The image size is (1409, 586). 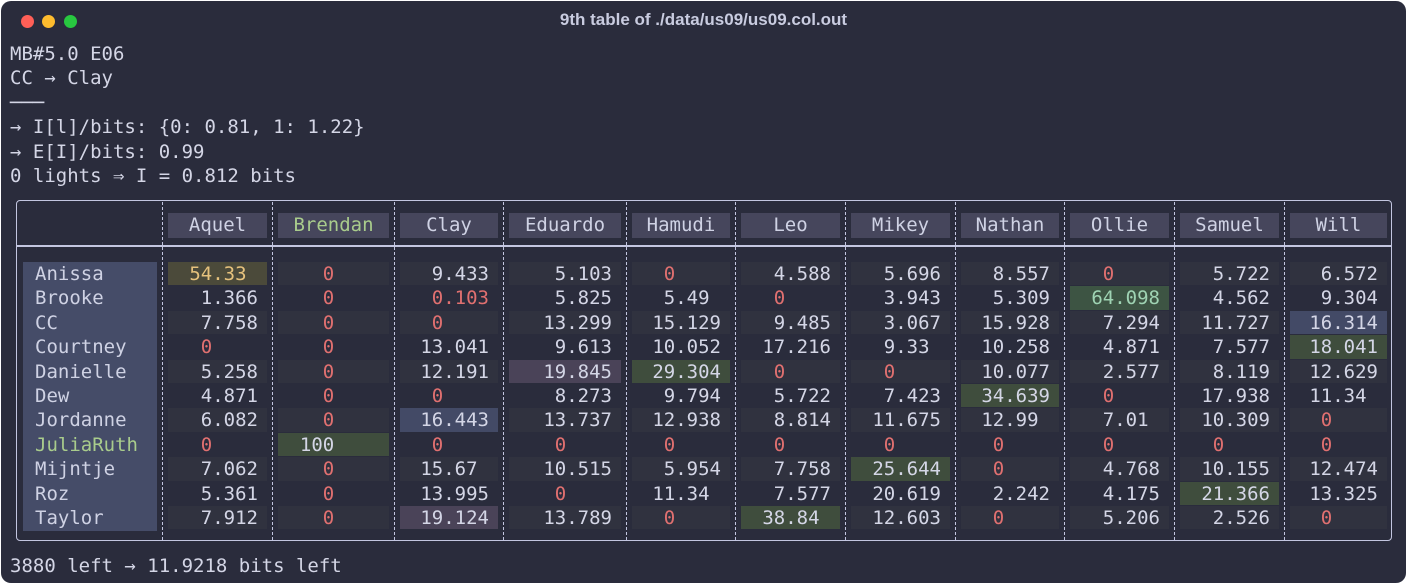 I want to click on table-cell: 12.938, so click(x=681, y=420).